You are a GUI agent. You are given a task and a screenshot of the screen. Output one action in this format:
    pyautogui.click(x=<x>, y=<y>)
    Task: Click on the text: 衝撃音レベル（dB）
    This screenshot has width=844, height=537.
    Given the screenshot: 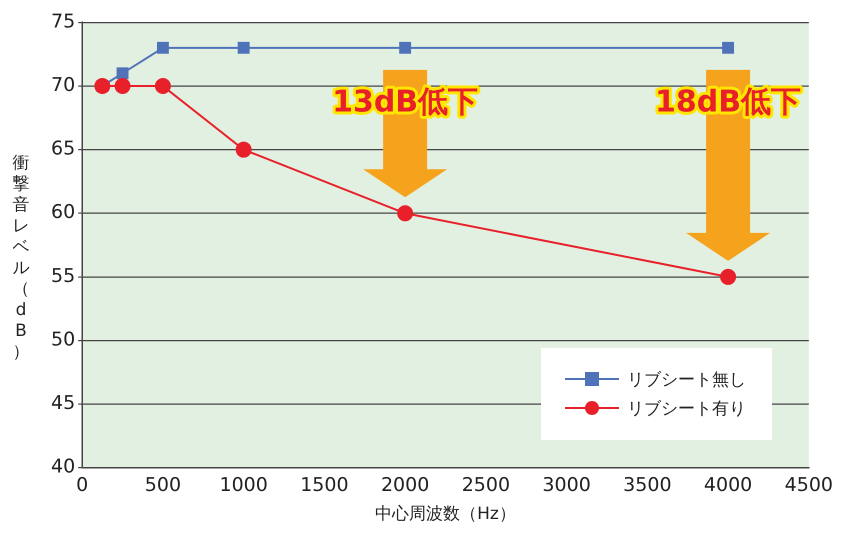 What is the action you would take?
    pyautogui.click(x=21, y=257)
    